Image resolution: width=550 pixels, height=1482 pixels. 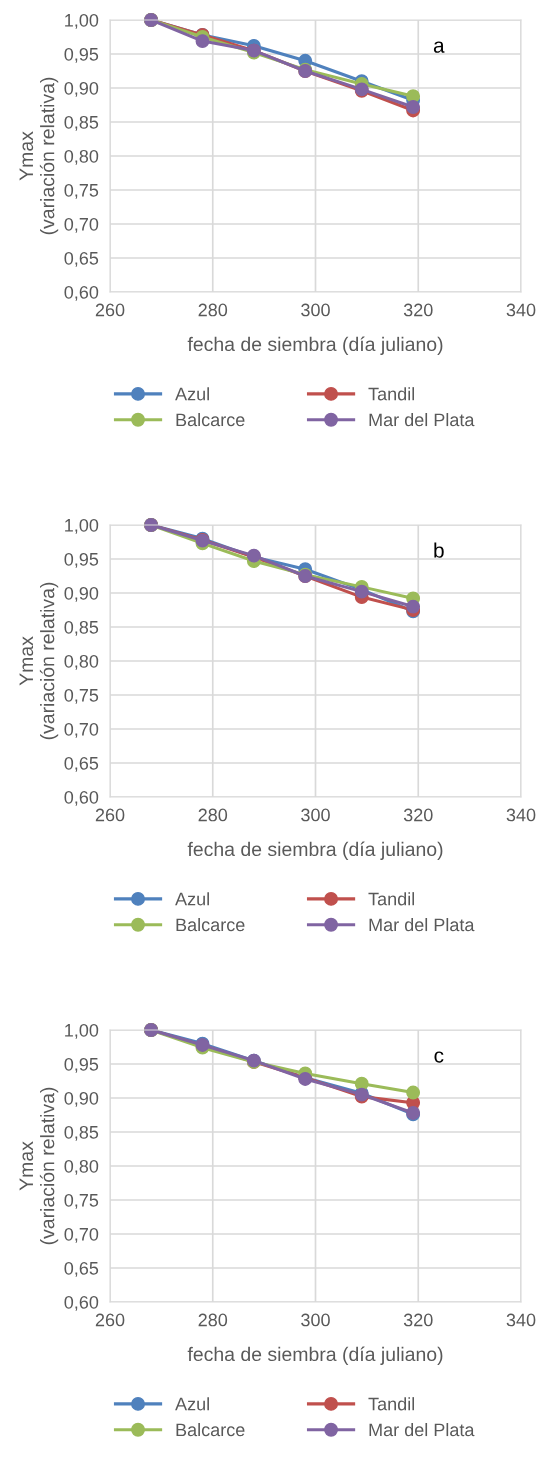 I want to click on annotation: a, so click(x=439, y=47).